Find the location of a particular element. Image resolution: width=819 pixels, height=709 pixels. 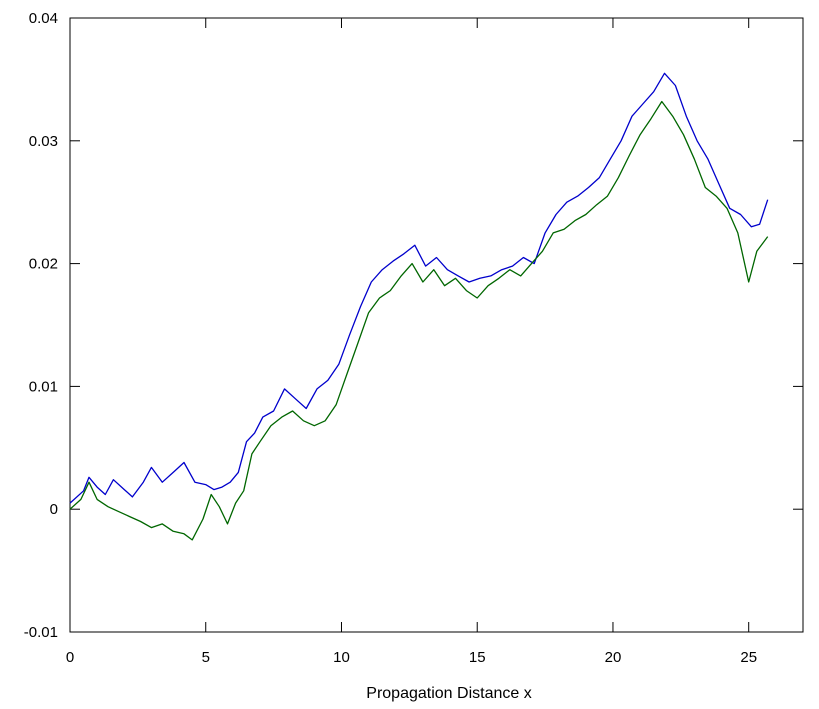

y-tick-label: -0.01 is located at coordinates (41, 632).